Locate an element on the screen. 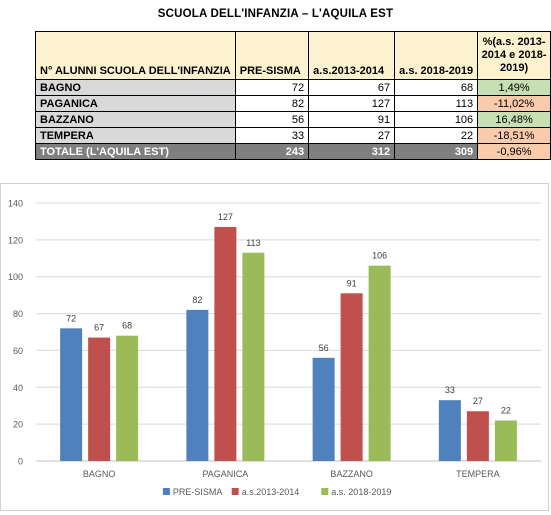  cell-pre-sisma: 56 is located at coordinates (272, 119).